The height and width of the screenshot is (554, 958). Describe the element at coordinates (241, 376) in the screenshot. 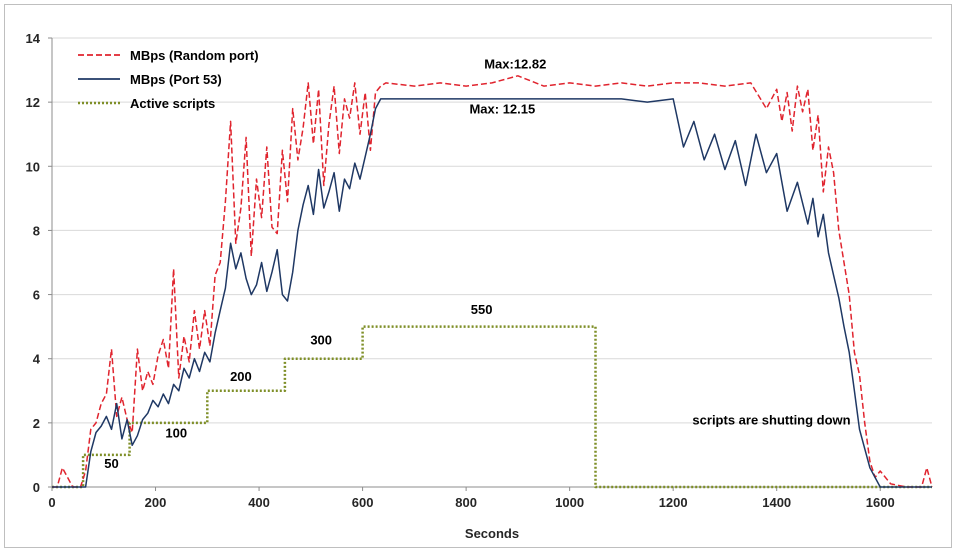

I see `annotation-label: 200` at that location.